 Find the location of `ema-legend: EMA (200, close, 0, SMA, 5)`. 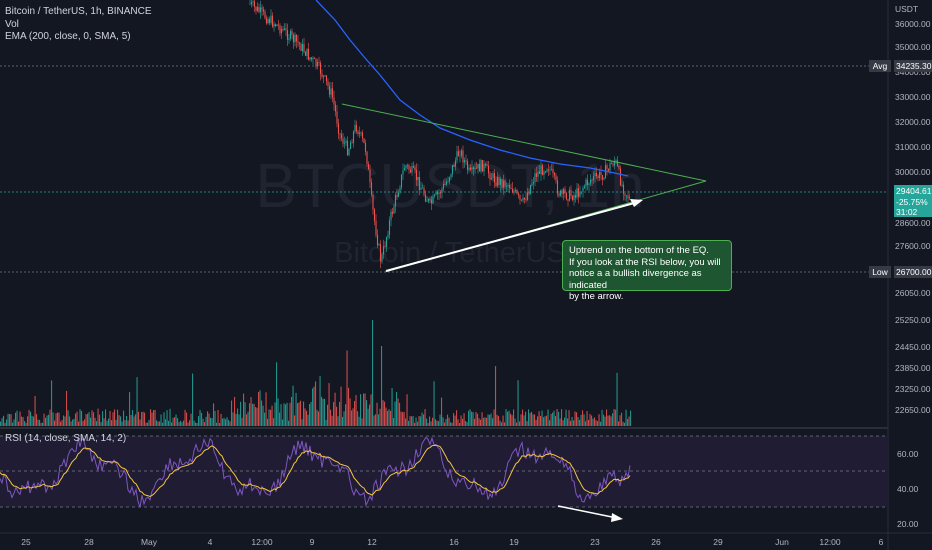

ema-legend: EMA (200, close, 0, SMA, 5) is located at coordinates (68, 36).